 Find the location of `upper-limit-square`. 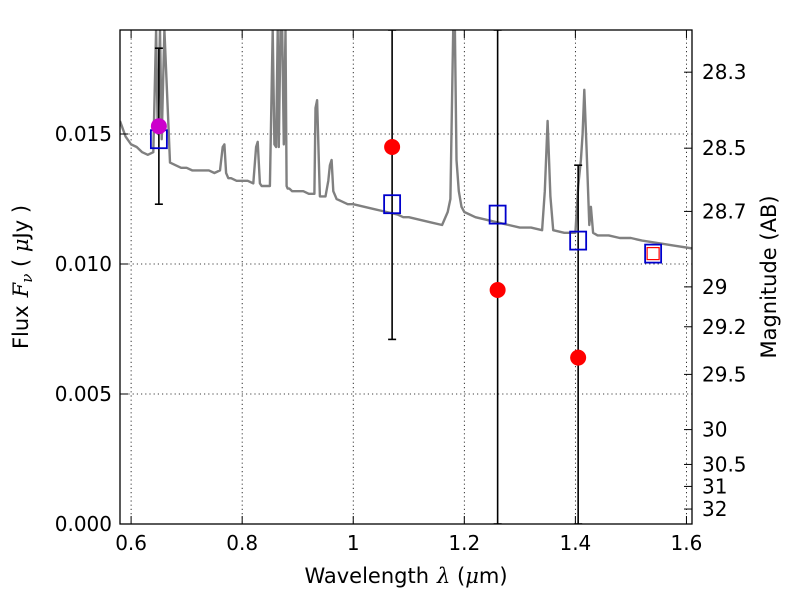

upper-limit-square is located at coordinates (653, 254).